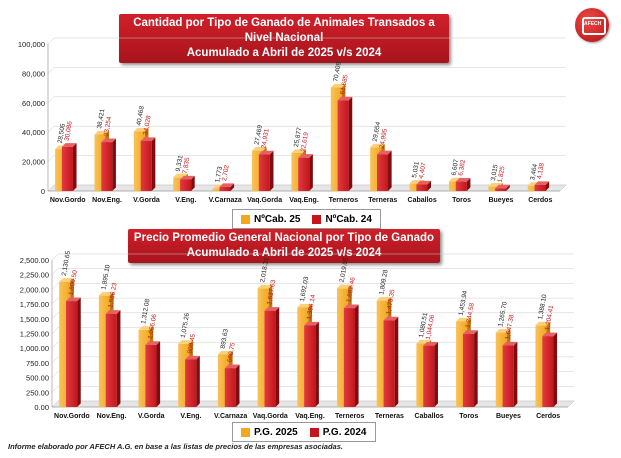 The height and width of the screenshot is (458, 621). What do you see at coordinates (382, 200) in the screenshot?
I see `x-tick-label: Terneras` at bounding box center [382, 200].